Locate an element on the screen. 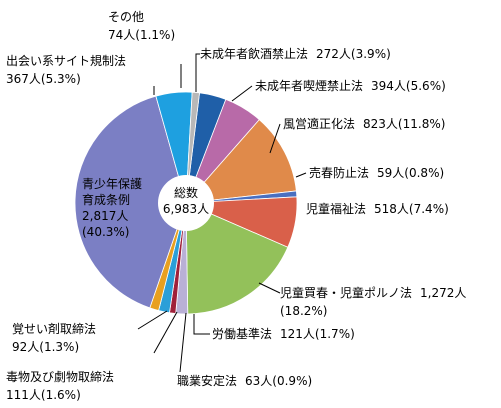  label-jidokaishun-name: 児童買春・児童ポルノ法 is located at coordinates (346, 292).